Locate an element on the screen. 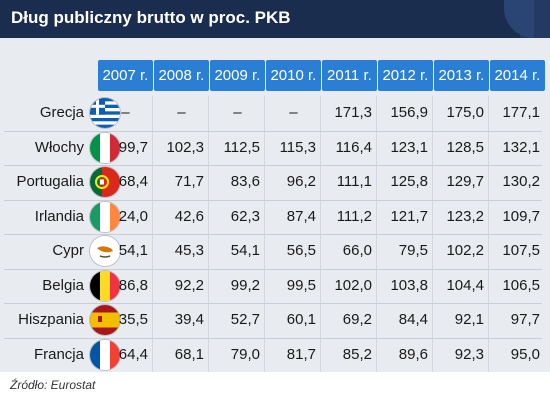  country-label: Portugalia is located at coordinates (50, 182).